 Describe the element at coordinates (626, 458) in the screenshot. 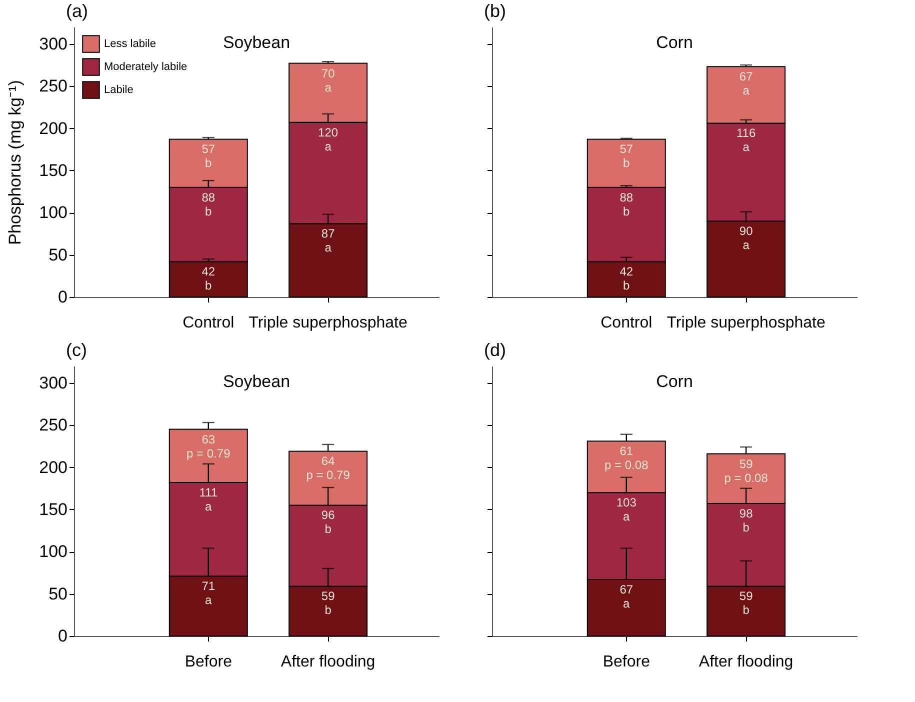

I see `data-label: 61 p = 0.08` at that location.